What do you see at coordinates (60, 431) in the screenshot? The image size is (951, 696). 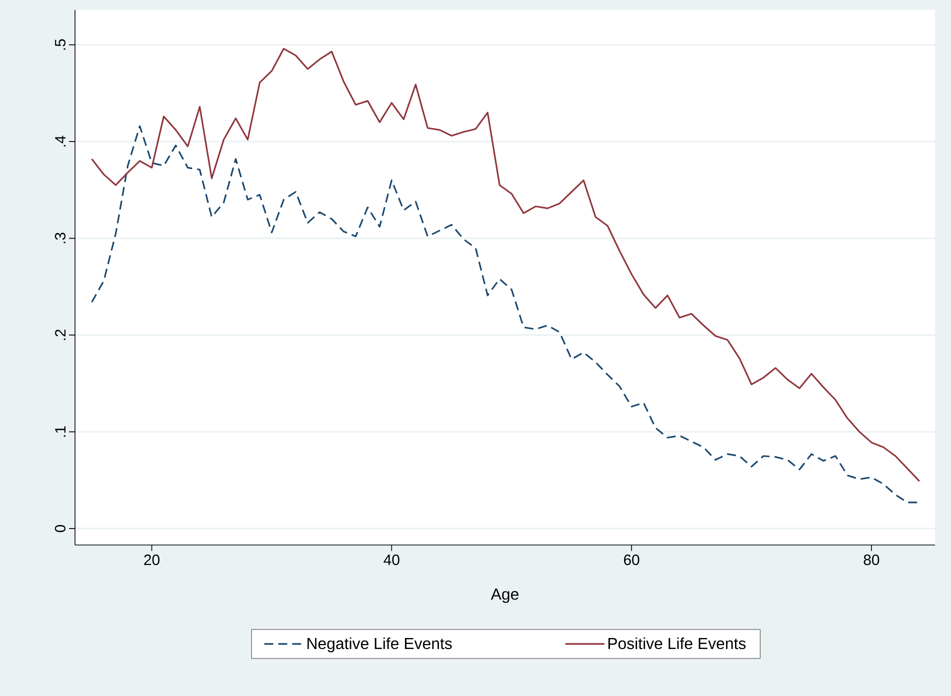 I see `y-tick-label: .1` at bounding box center [60, 431].